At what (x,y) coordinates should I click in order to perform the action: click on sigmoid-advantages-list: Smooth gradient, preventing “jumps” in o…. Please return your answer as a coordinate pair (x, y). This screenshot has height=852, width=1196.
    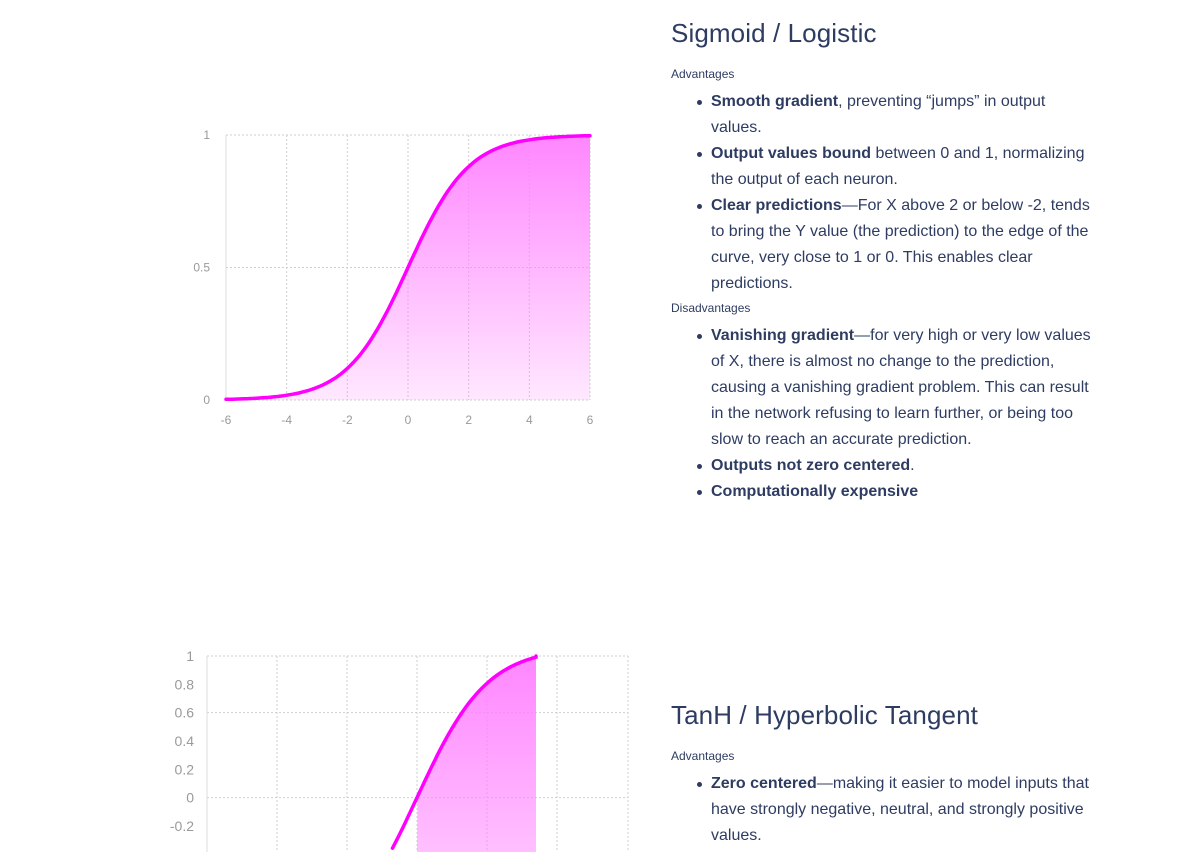
    Looking at the image, I should click on (881, 193).